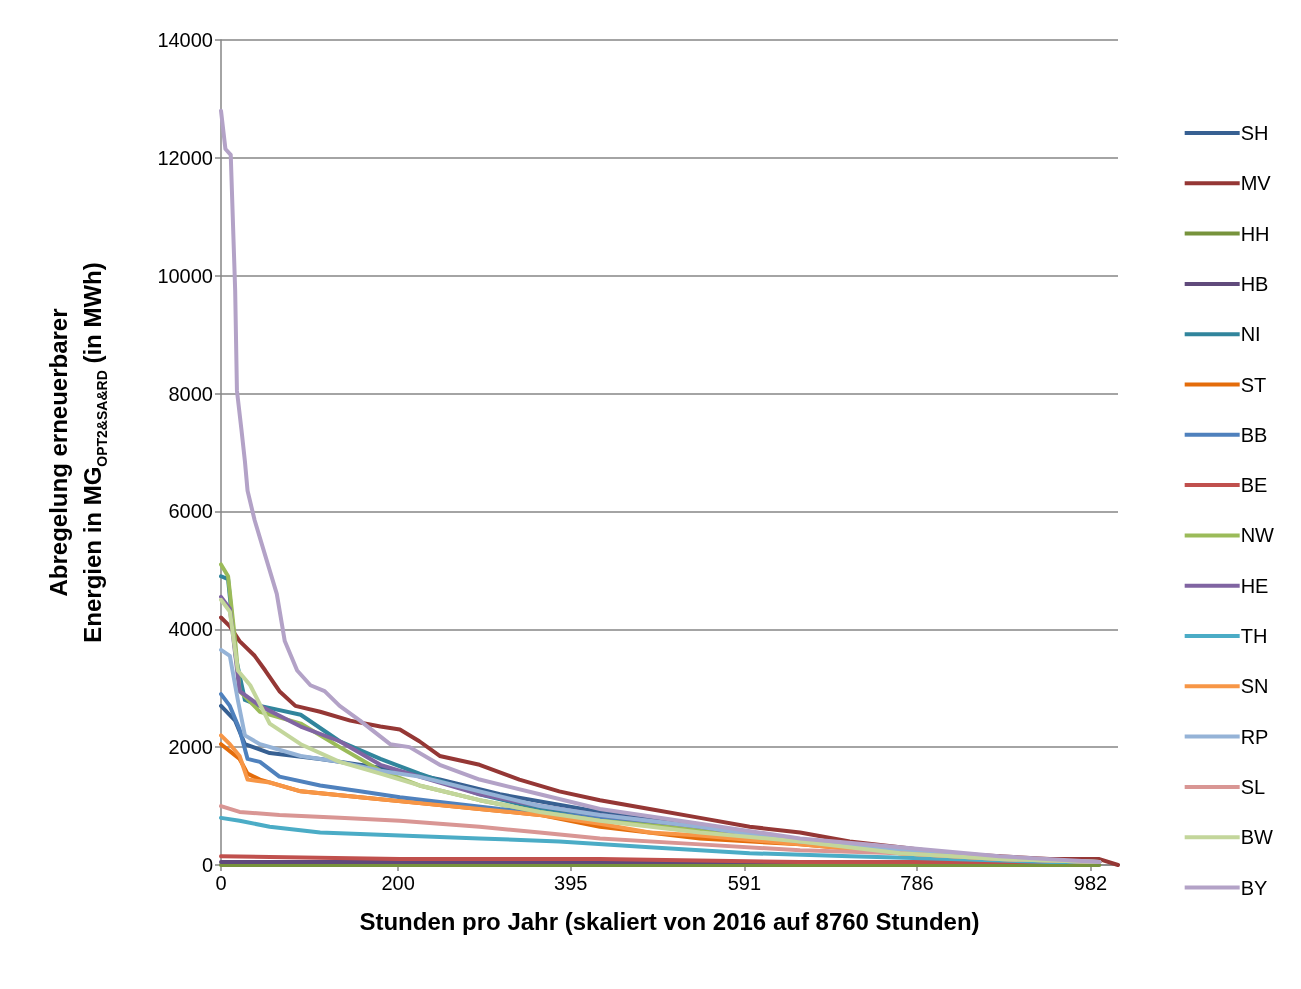  What do you see at coordinates (190, 747) in the screenshot?
I see `y-tick-label: 2000` at bounding box center [190, 747].